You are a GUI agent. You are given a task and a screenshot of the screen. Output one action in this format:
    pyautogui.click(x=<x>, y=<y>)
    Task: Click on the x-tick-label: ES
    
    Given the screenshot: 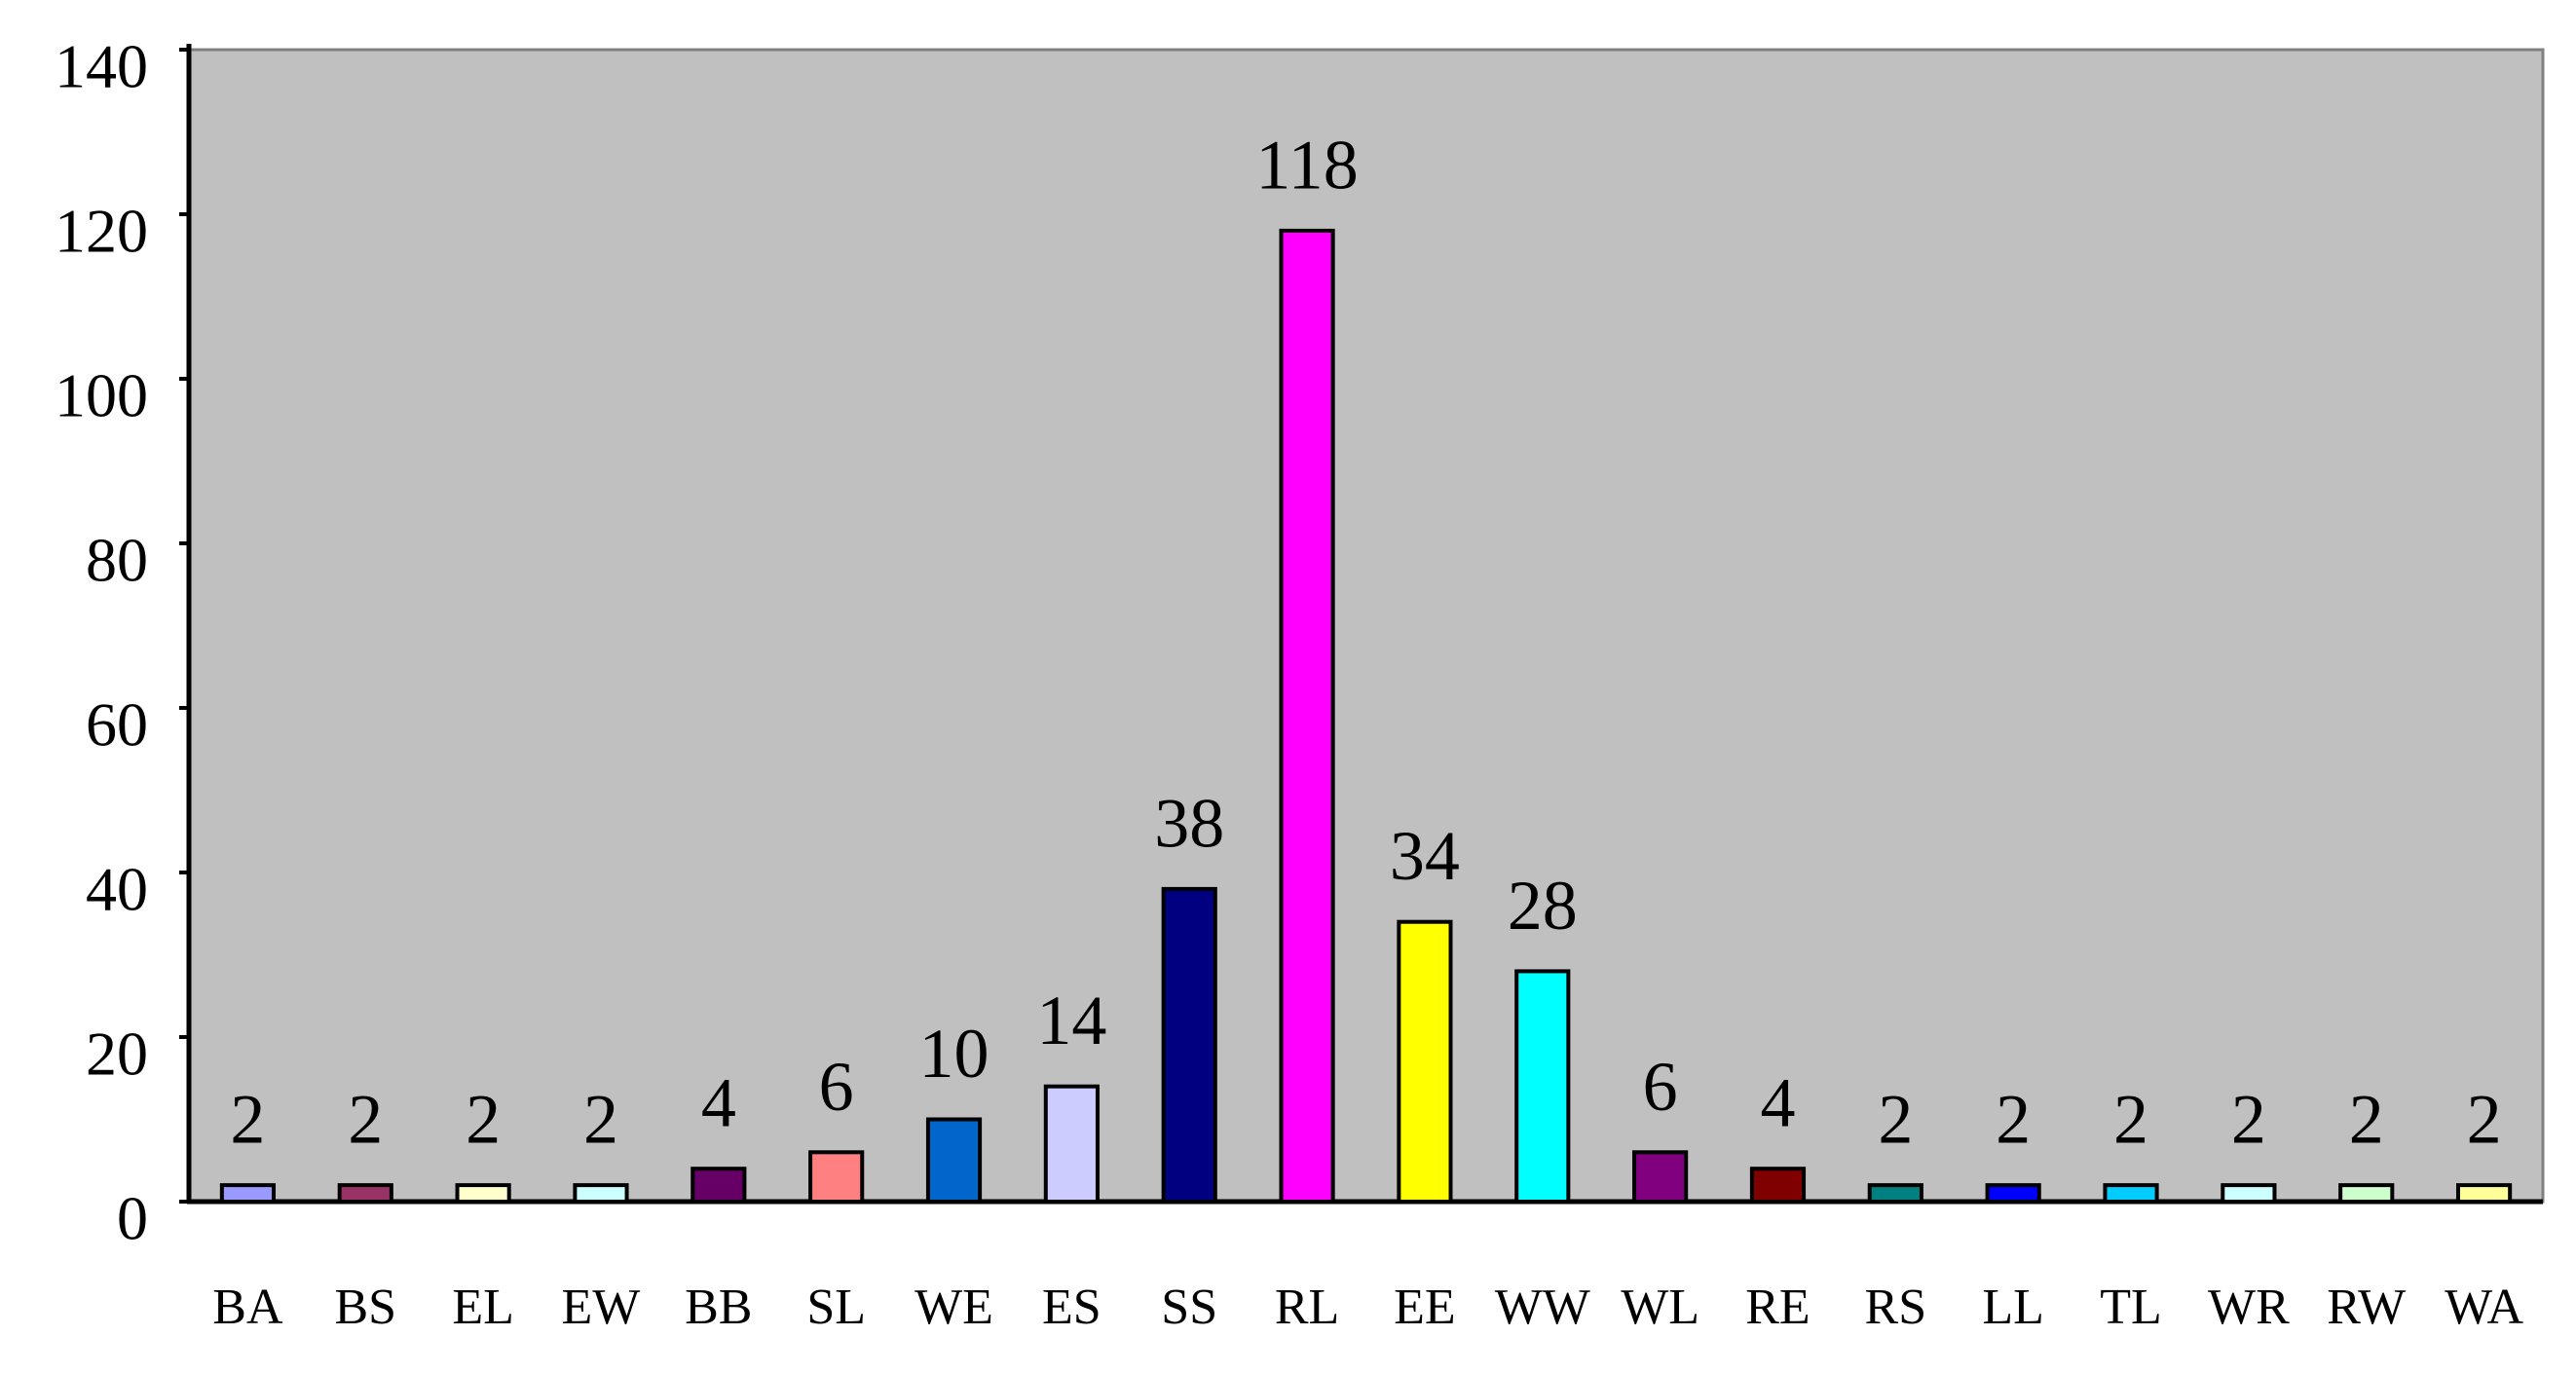 What is the action you would take?
    pyautogui.click(x=1071, y=1308)
    